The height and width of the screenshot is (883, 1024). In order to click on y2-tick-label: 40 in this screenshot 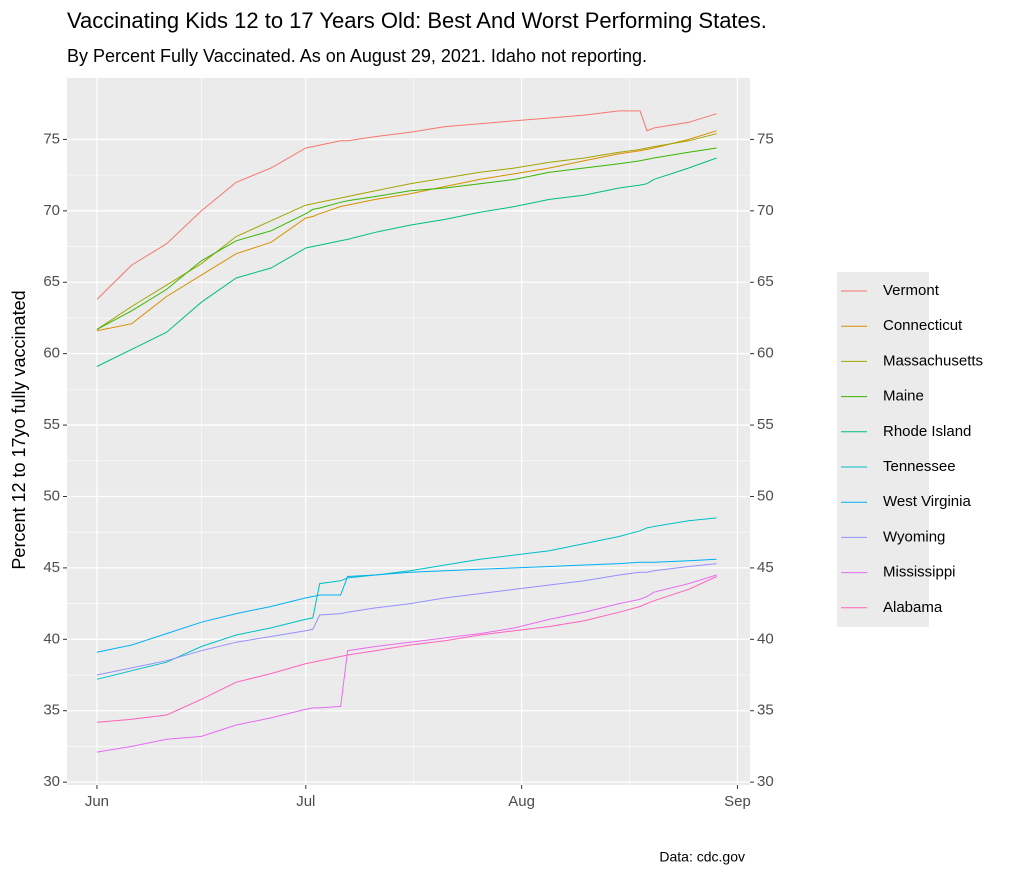, I will do `click(765, 638)`.